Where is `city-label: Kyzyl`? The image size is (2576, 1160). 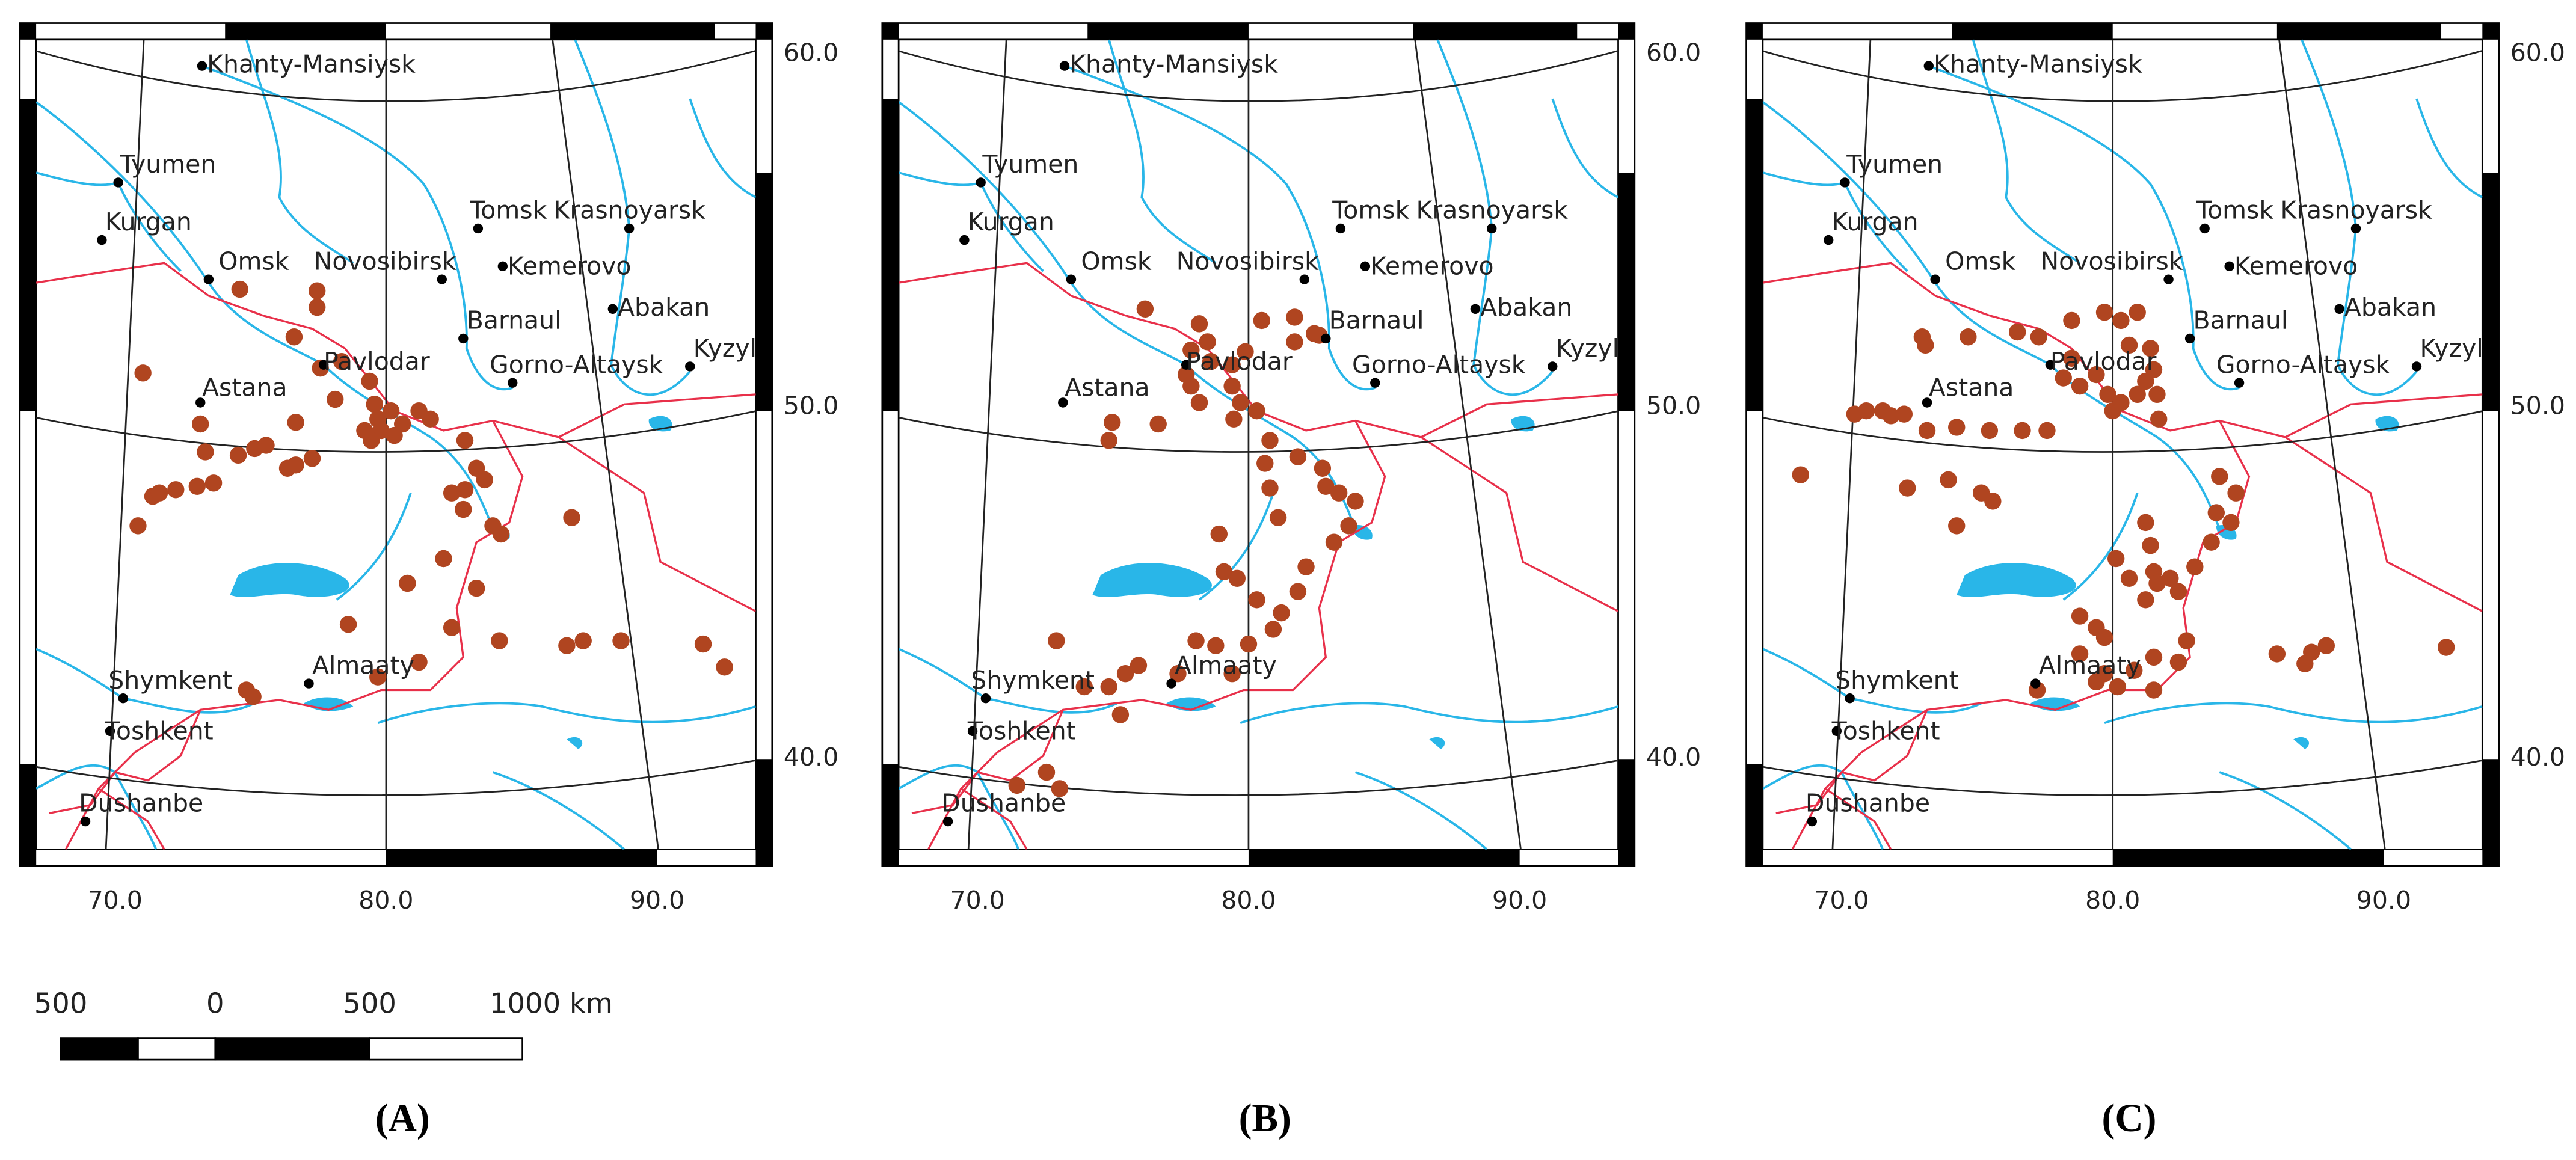 city-label: Kyzyl is located at coordinates (725, 348).